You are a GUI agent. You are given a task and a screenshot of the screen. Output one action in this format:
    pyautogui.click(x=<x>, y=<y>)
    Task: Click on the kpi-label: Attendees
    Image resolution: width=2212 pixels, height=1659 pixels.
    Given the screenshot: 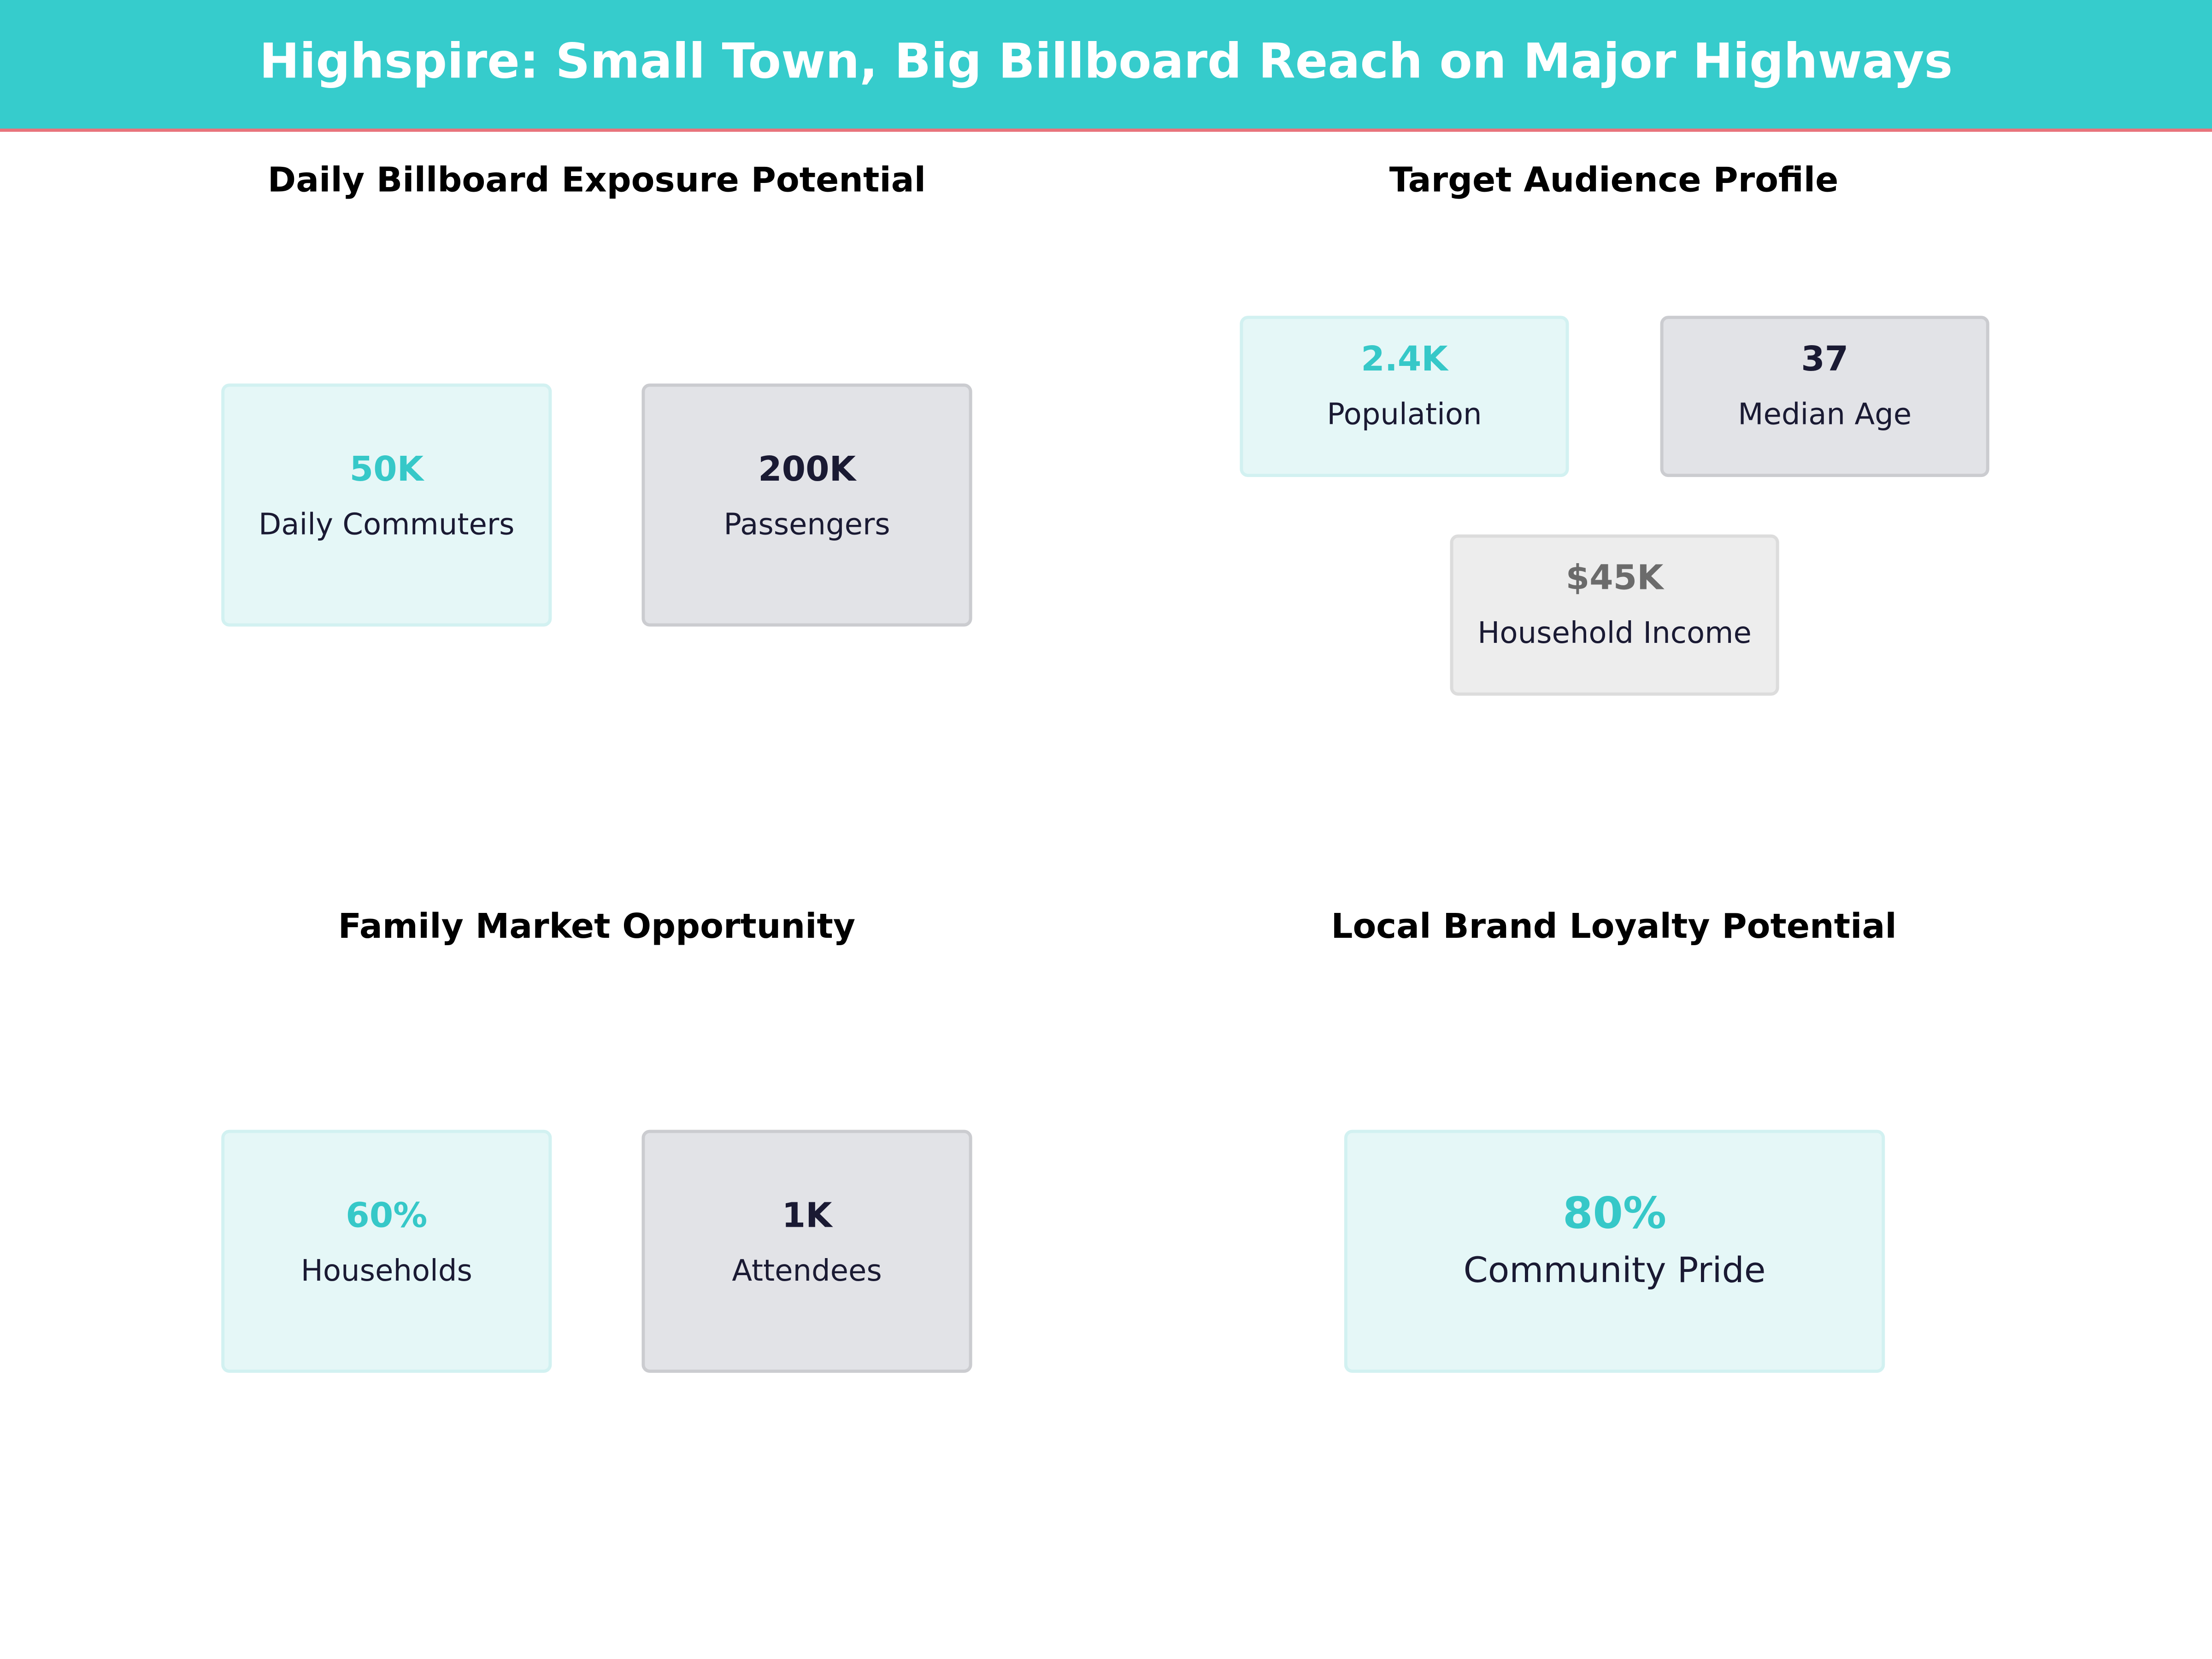 What is the action you would take?
    pyautogui.click(x=807, y=1271)
    